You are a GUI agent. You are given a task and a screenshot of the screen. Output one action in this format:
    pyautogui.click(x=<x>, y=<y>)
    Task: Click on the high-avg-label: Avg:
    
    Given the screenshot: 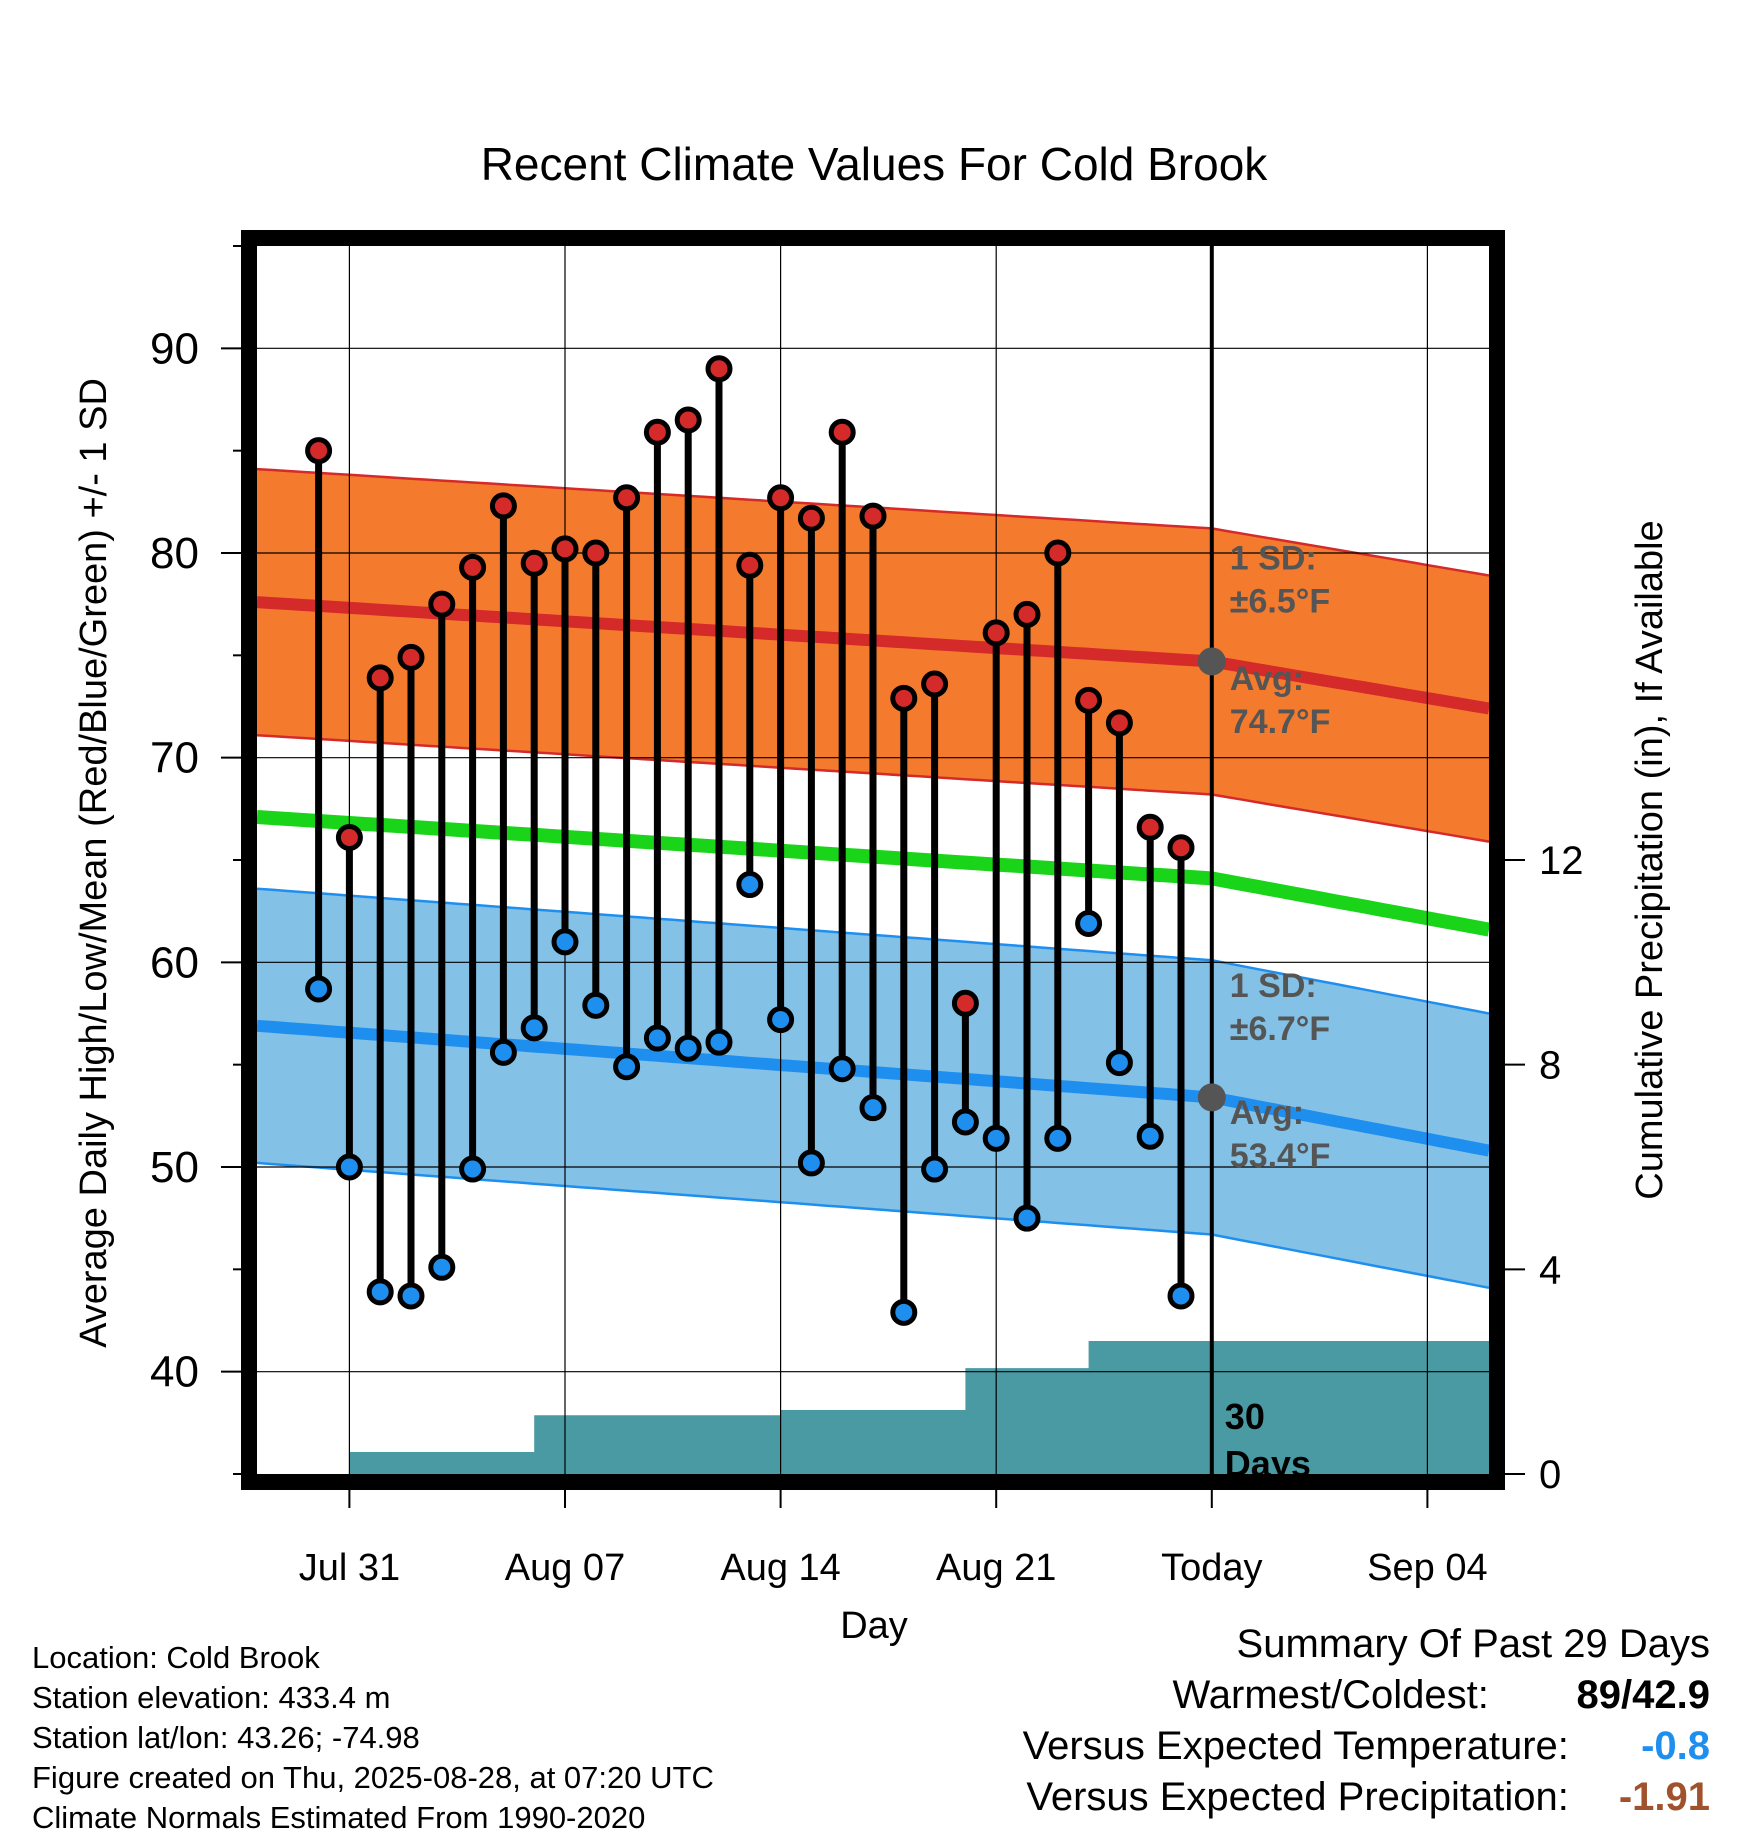 What is the action you would take?
    pyautogui.click(x=1267, y=679)
    